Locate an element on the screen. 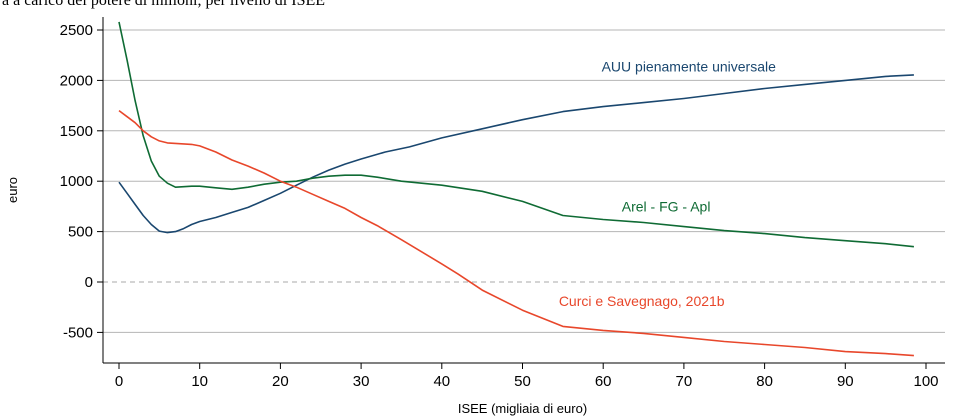 Image resolution: width=955 pixels, height=416 pixels. x-axis-label: ISEE (migliaia di euro) is located at coordinates (522, 408).